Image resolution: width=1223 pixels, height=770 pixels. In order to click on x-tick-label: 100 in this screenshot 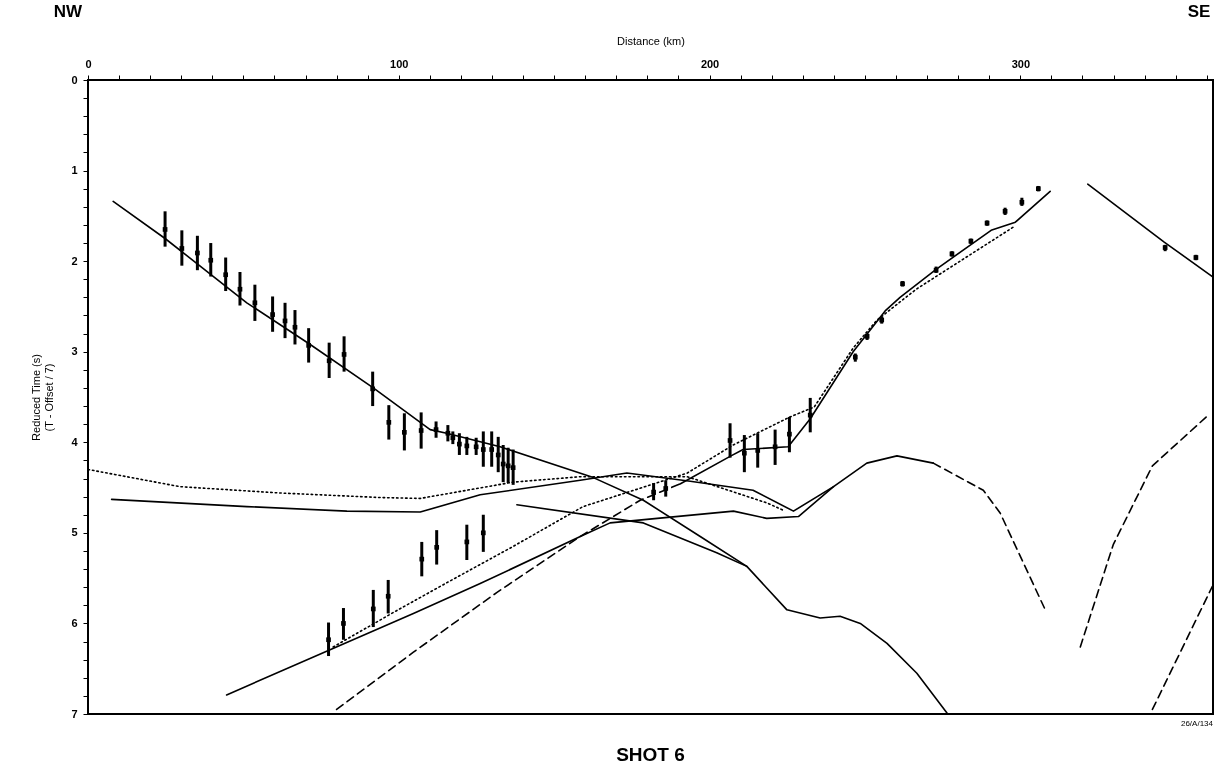, I will do `click(399, 63)`.